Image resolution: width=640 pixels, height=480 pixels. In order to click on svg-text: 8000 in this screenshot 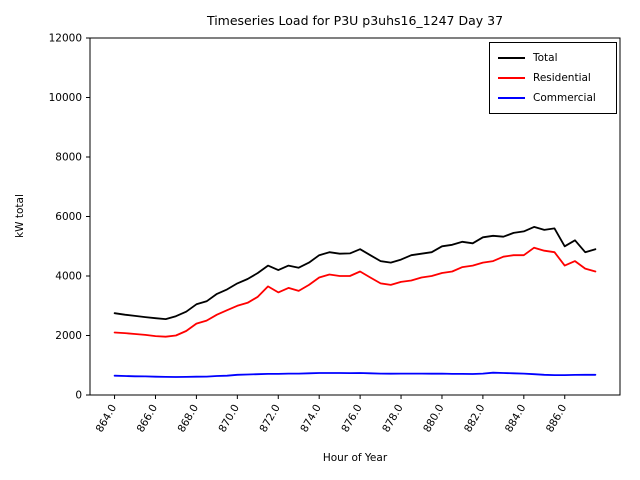, I will do `click(68, 157)`.